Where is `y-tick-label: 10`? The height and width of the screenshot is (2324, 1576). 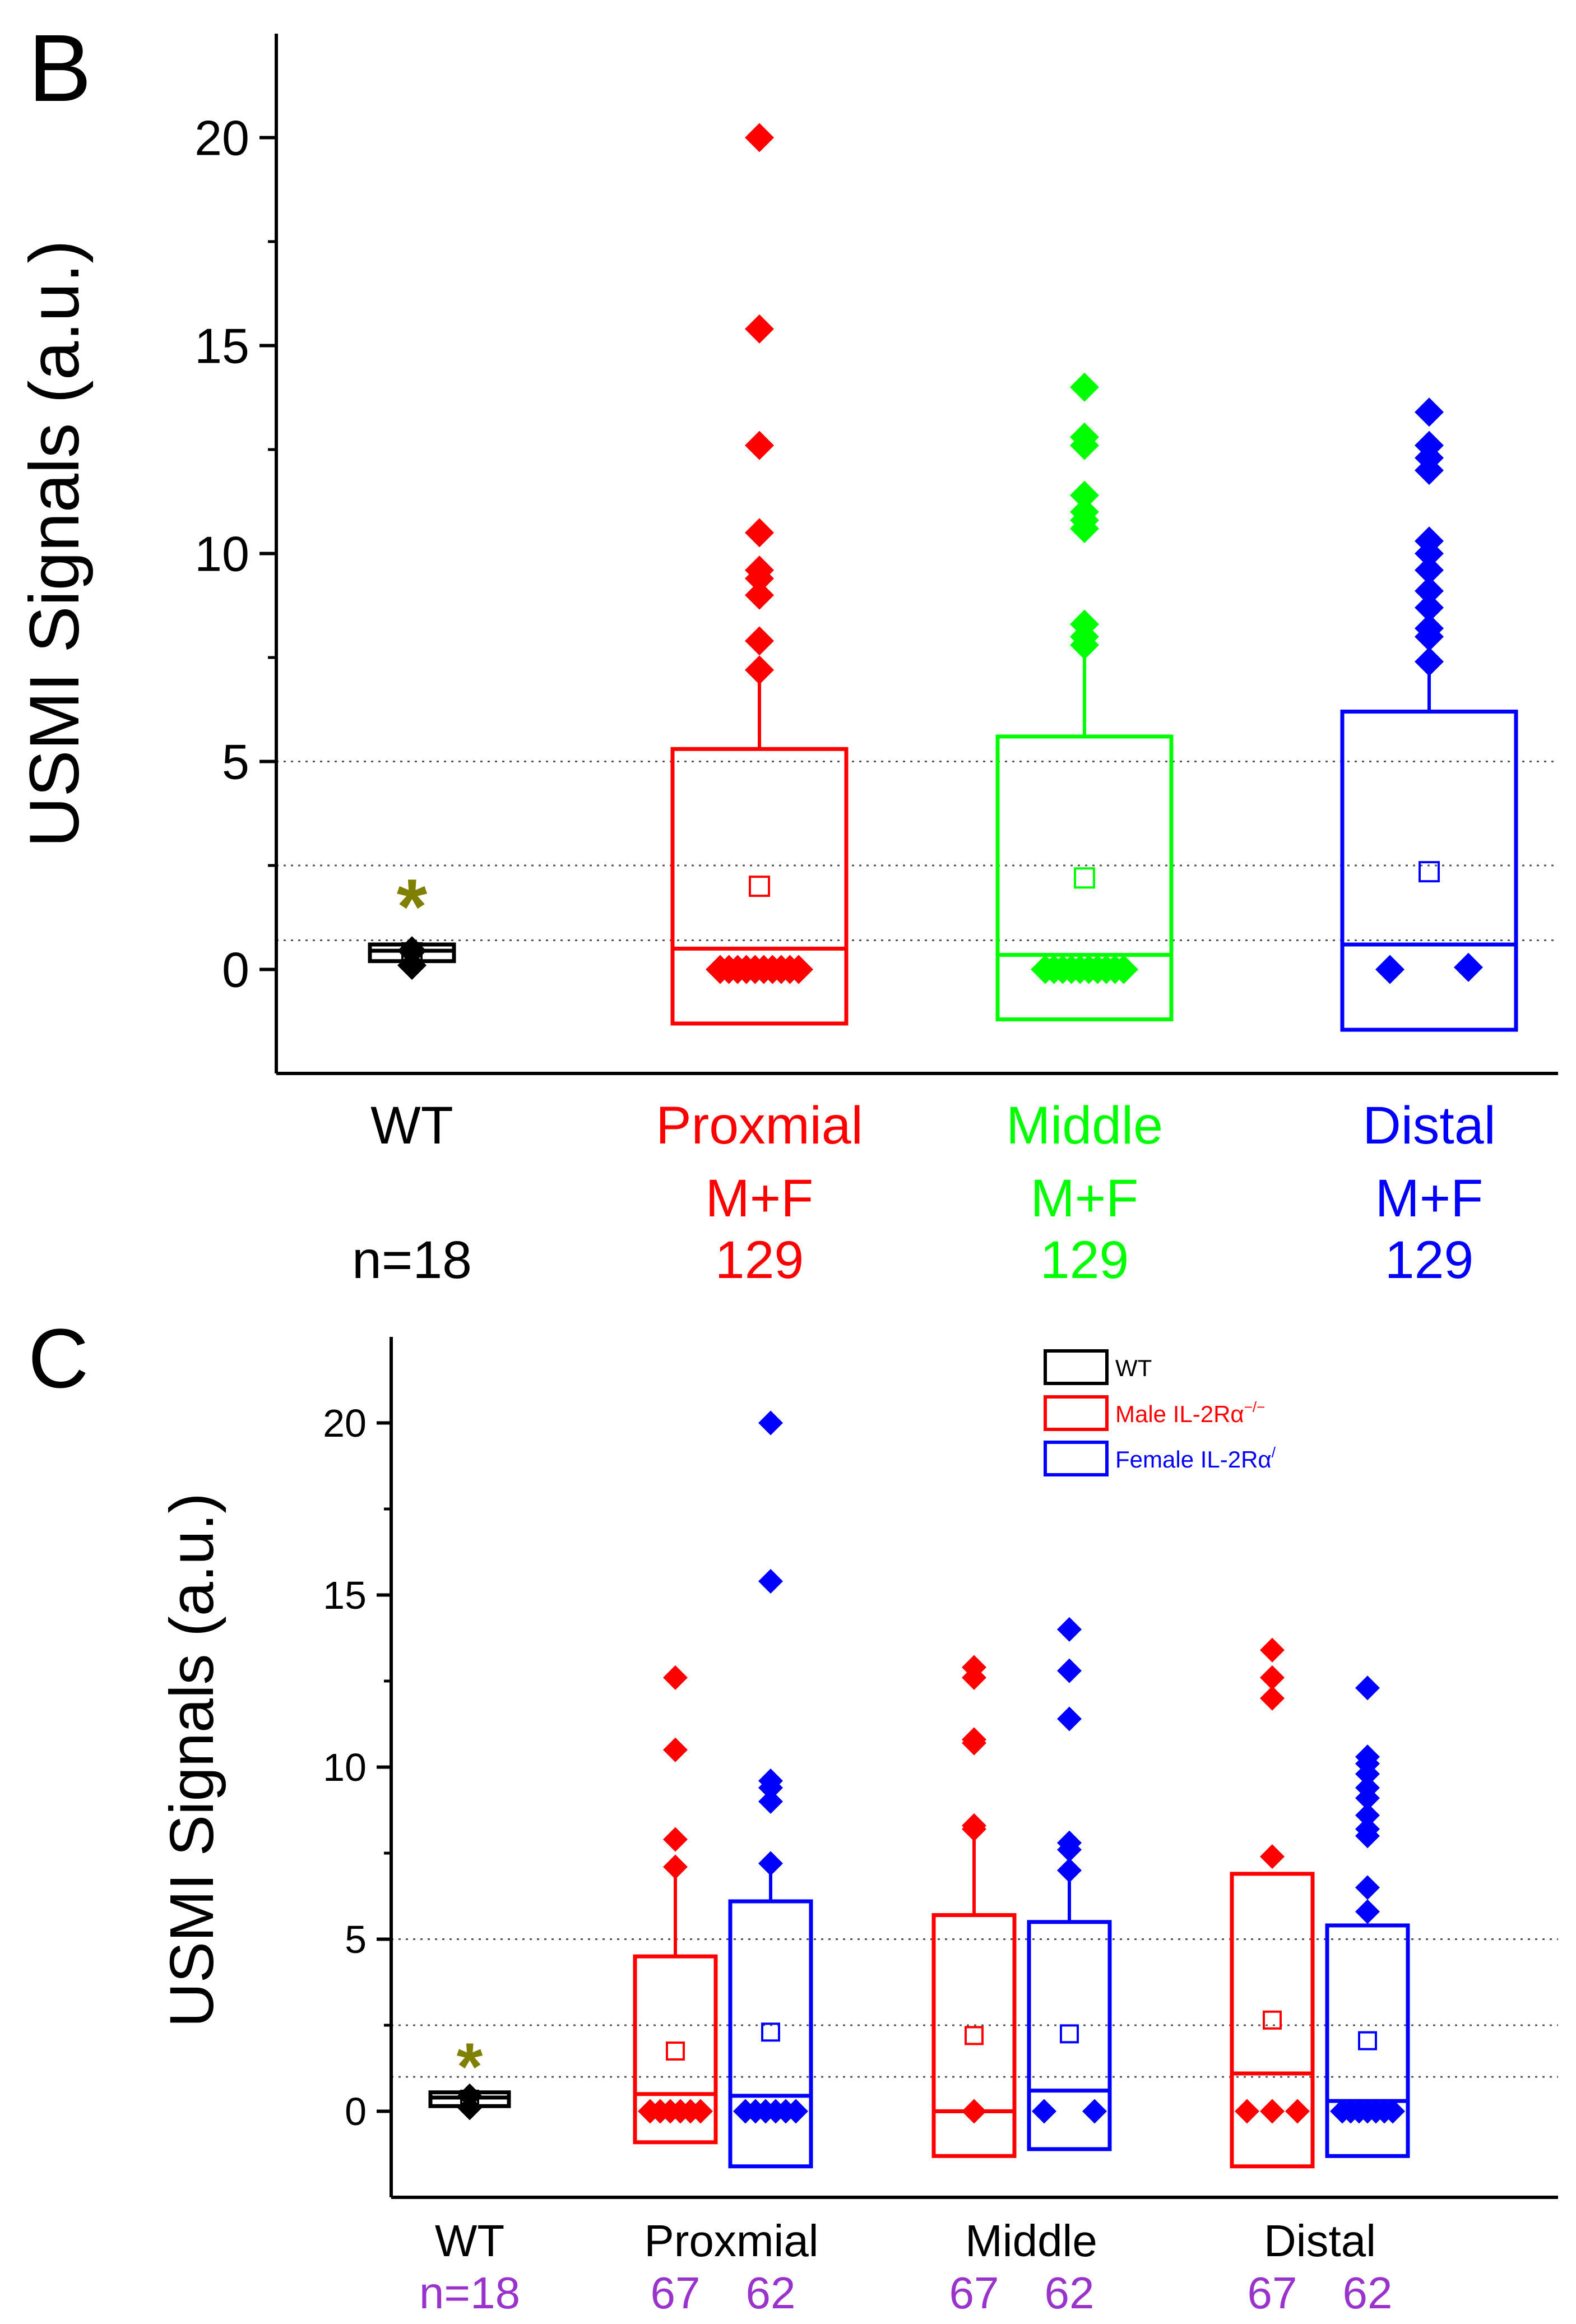
y-tick-label: 10 is located at coordinates (345, 1768).